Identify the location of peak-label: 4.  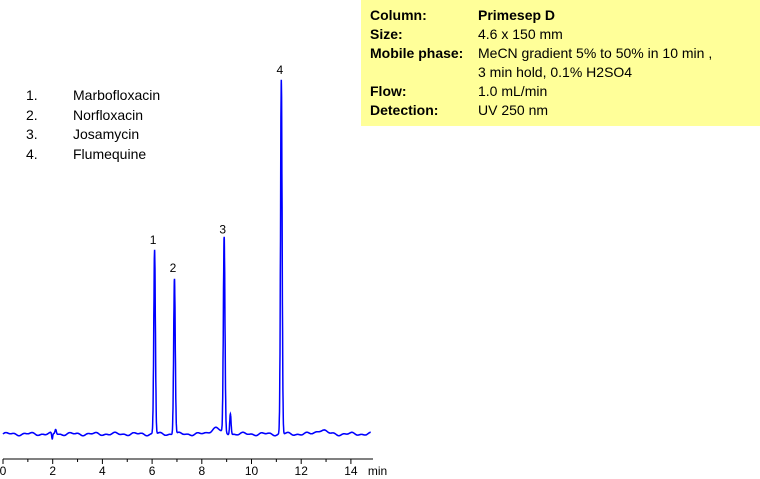
(279, 70).